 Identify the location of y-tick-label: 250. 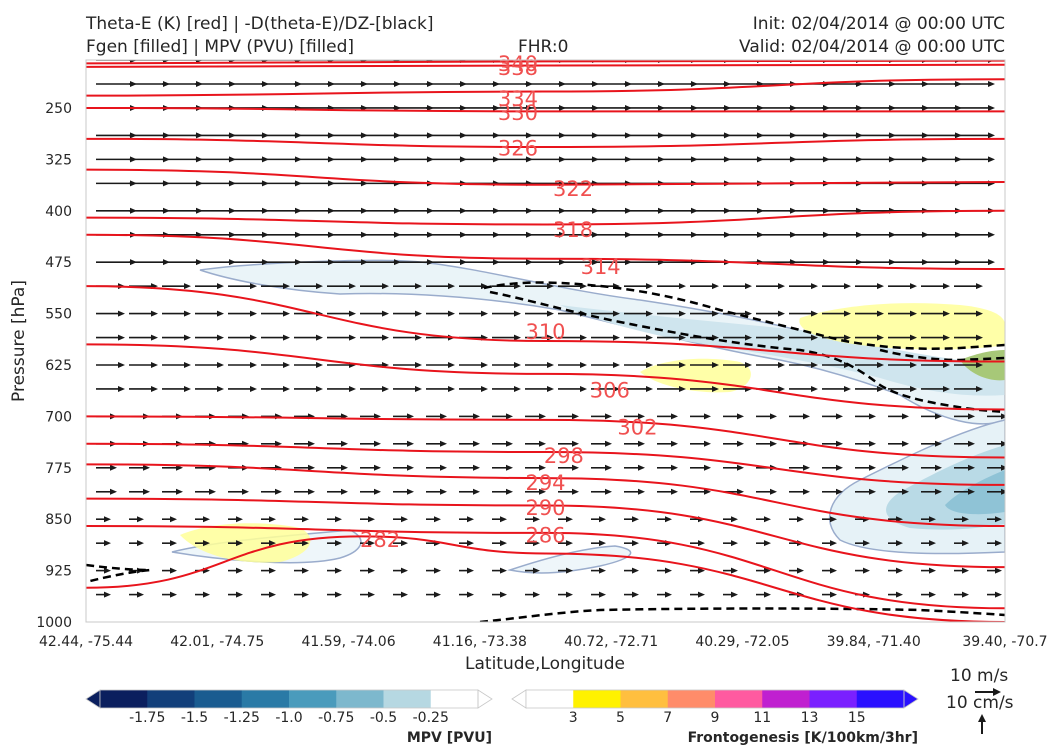
(58, 109).